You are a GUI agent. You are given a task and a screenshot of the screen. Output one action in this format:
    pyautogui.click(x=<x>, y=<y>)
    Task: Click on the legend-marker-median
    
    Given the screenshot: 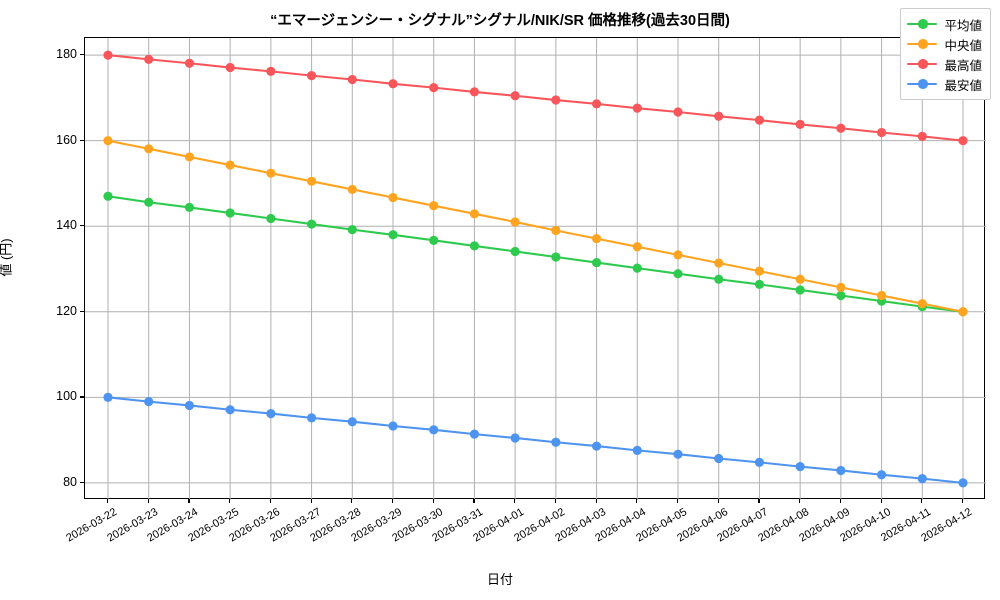 What is the action you would take?
    pyautogui.click(x=922, y=44)
    